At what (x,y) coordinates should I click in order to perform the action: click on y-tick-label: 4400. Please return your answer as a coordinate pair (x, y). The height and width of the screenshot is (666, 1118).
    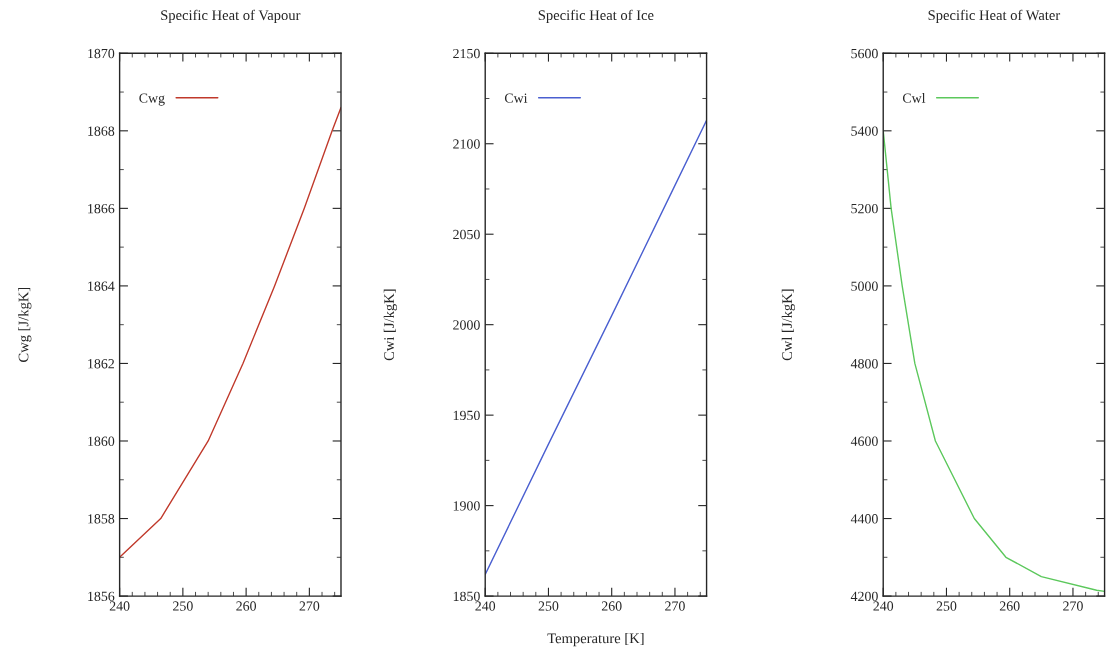
    Looking at the image, I should click on (864, 519).